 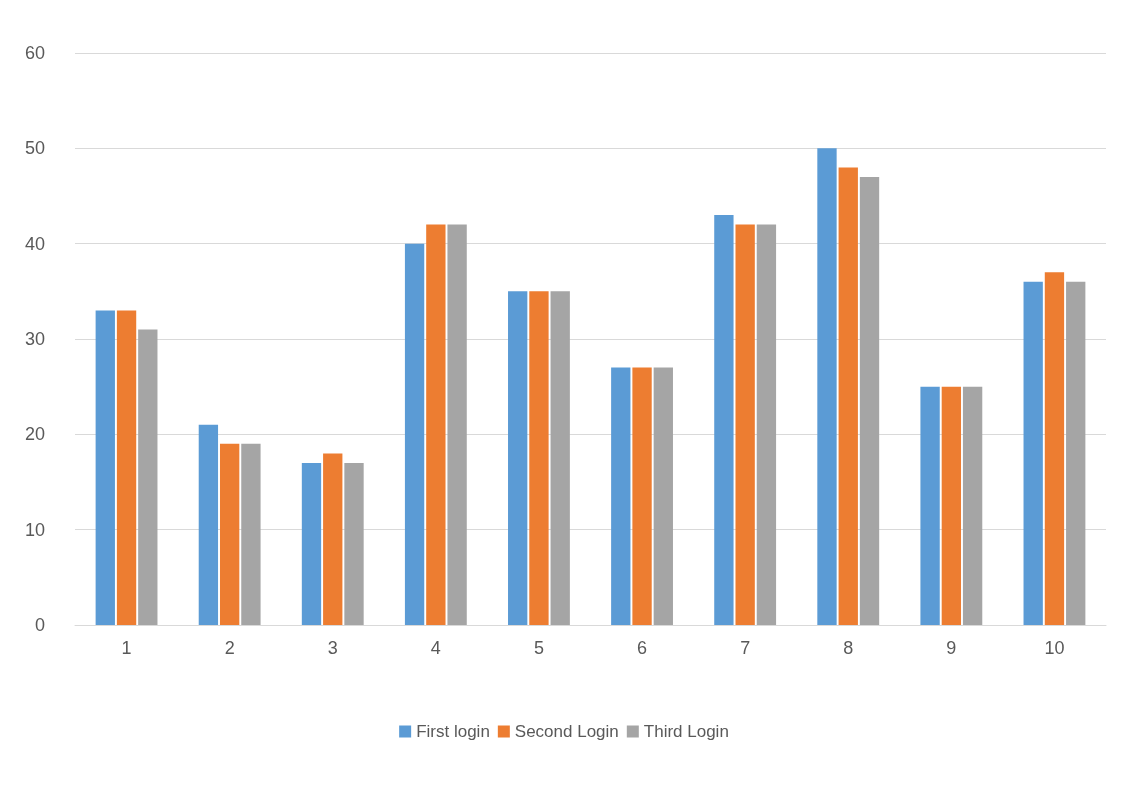 I want to click on x-tick-label: 7, so click(x=745, y=648).